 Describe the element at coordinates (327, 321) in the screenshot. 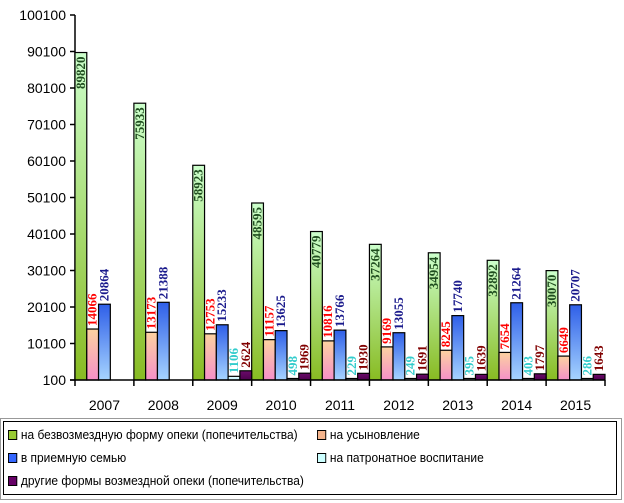

I see `data-label: 10816` at that location.